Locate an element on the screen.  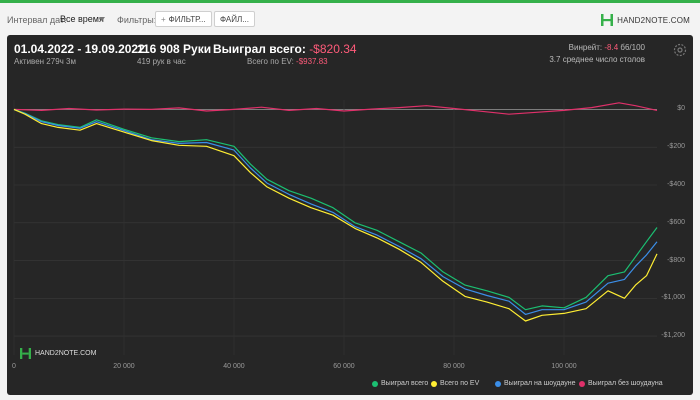
legend-item: Выиграл без шоудауна is located at coordinates (621, 383).